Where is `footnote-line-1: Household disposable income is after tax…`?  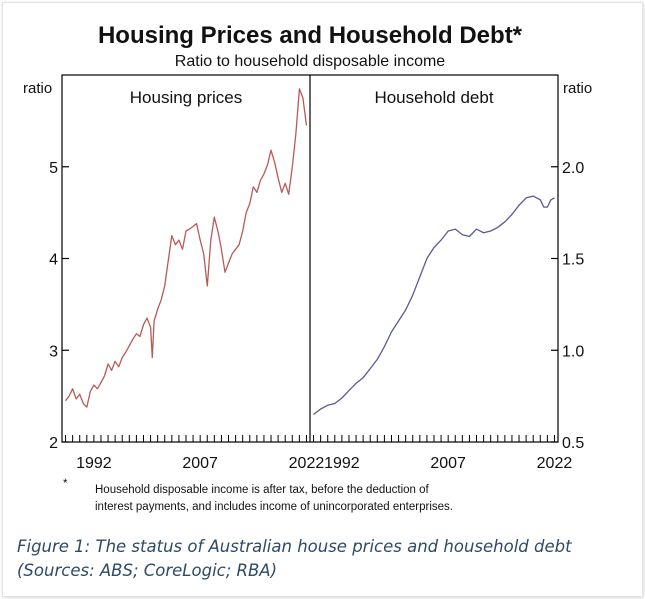 footnote-line-1: Household disposable income is after tax… is located at coordinates (262, 490).